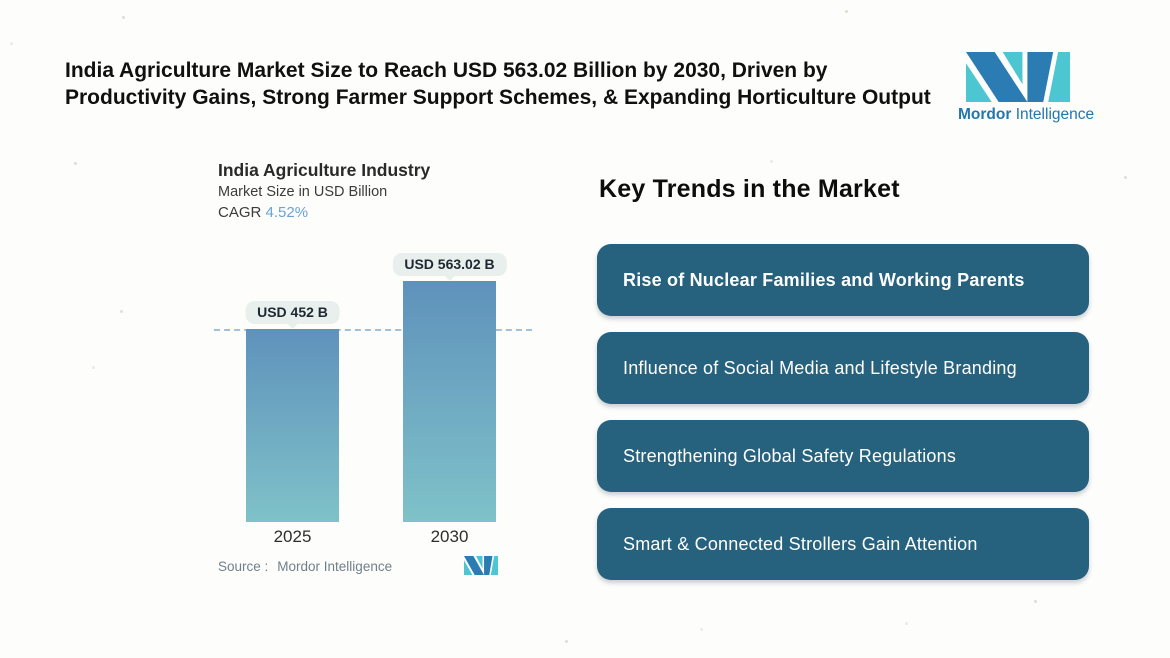 This screenshot has width=1170, height=658. What do you see at coordinates (449, 536) in the screenshot?
I see `x-axis-label-2030: 2030` at bounding box center [449, 536].